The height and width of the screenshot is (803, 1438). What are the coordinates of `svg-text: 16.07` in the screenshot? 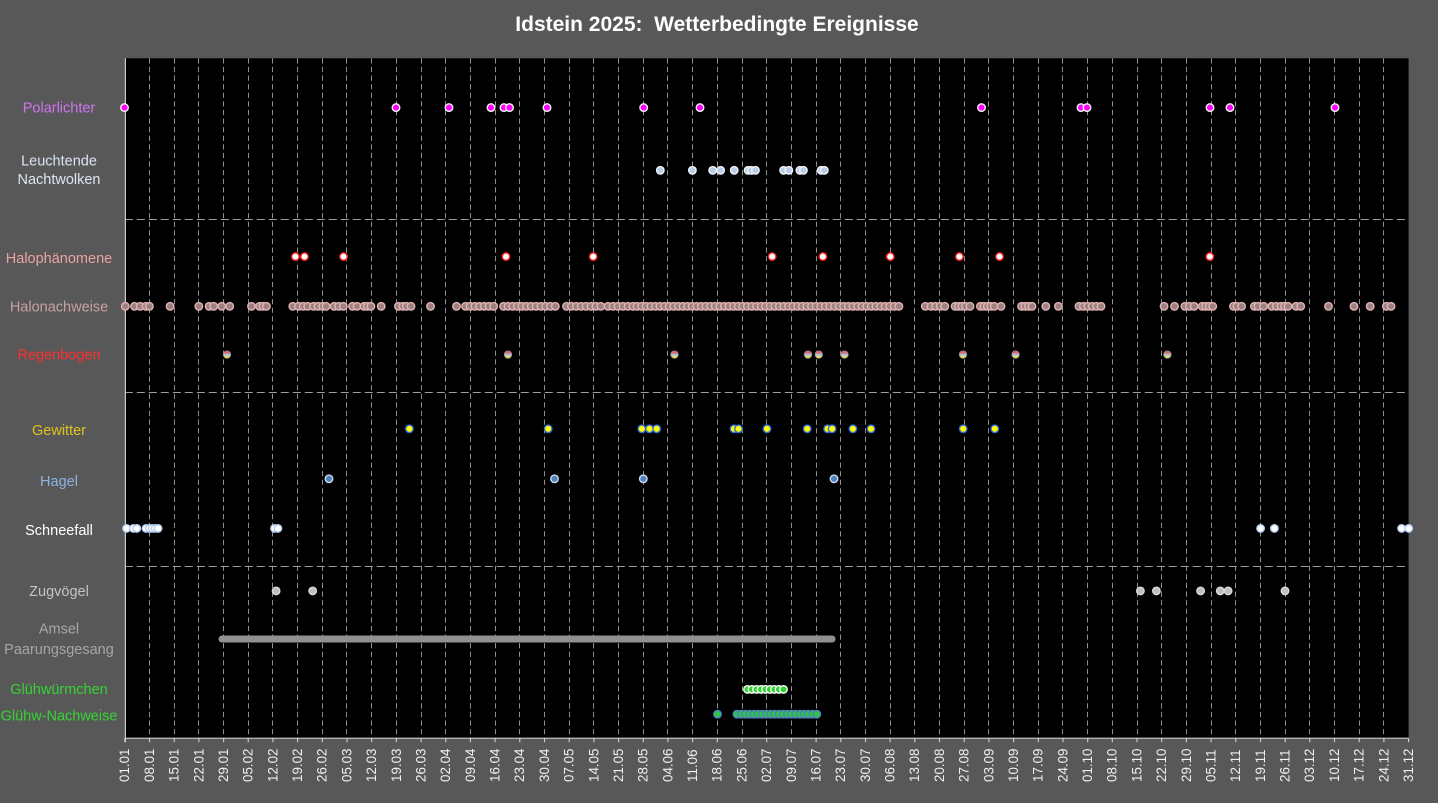 It's located at (816, 765).